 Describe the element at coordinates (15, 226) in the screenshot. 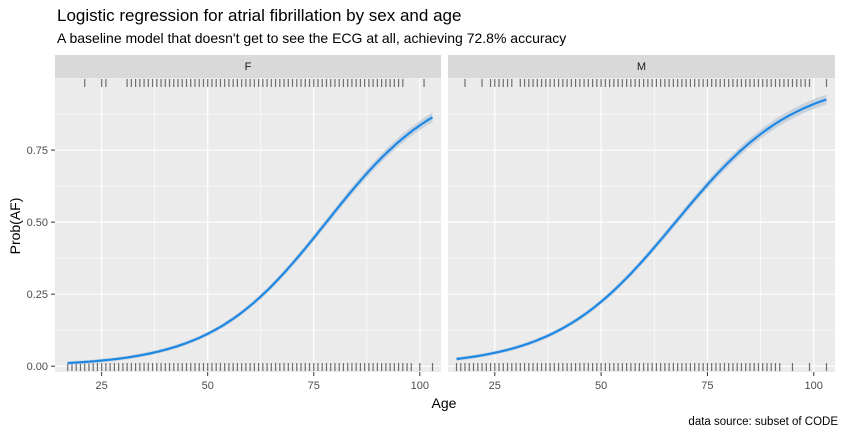

I see `y-axis-label: Prob(AF)` at that location.